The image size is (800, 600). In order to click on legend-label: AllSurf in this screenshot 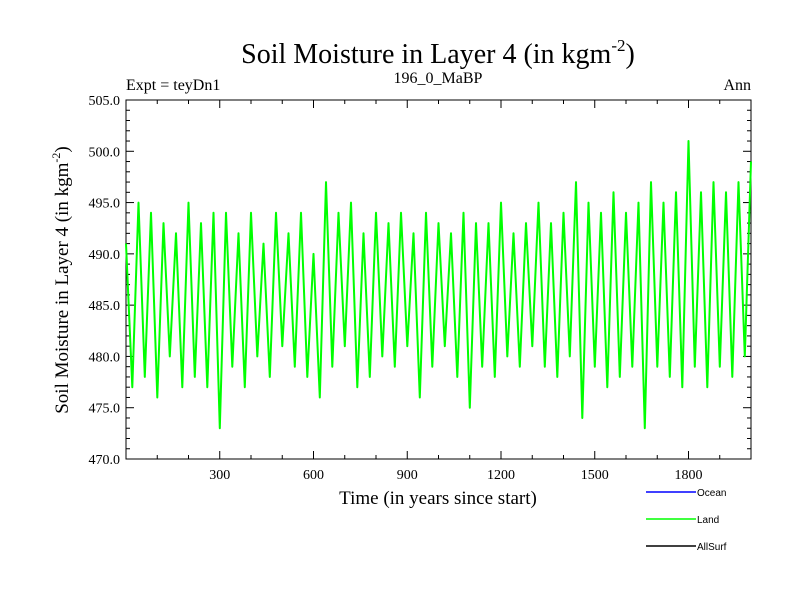, I will do `click(712, 547)`.